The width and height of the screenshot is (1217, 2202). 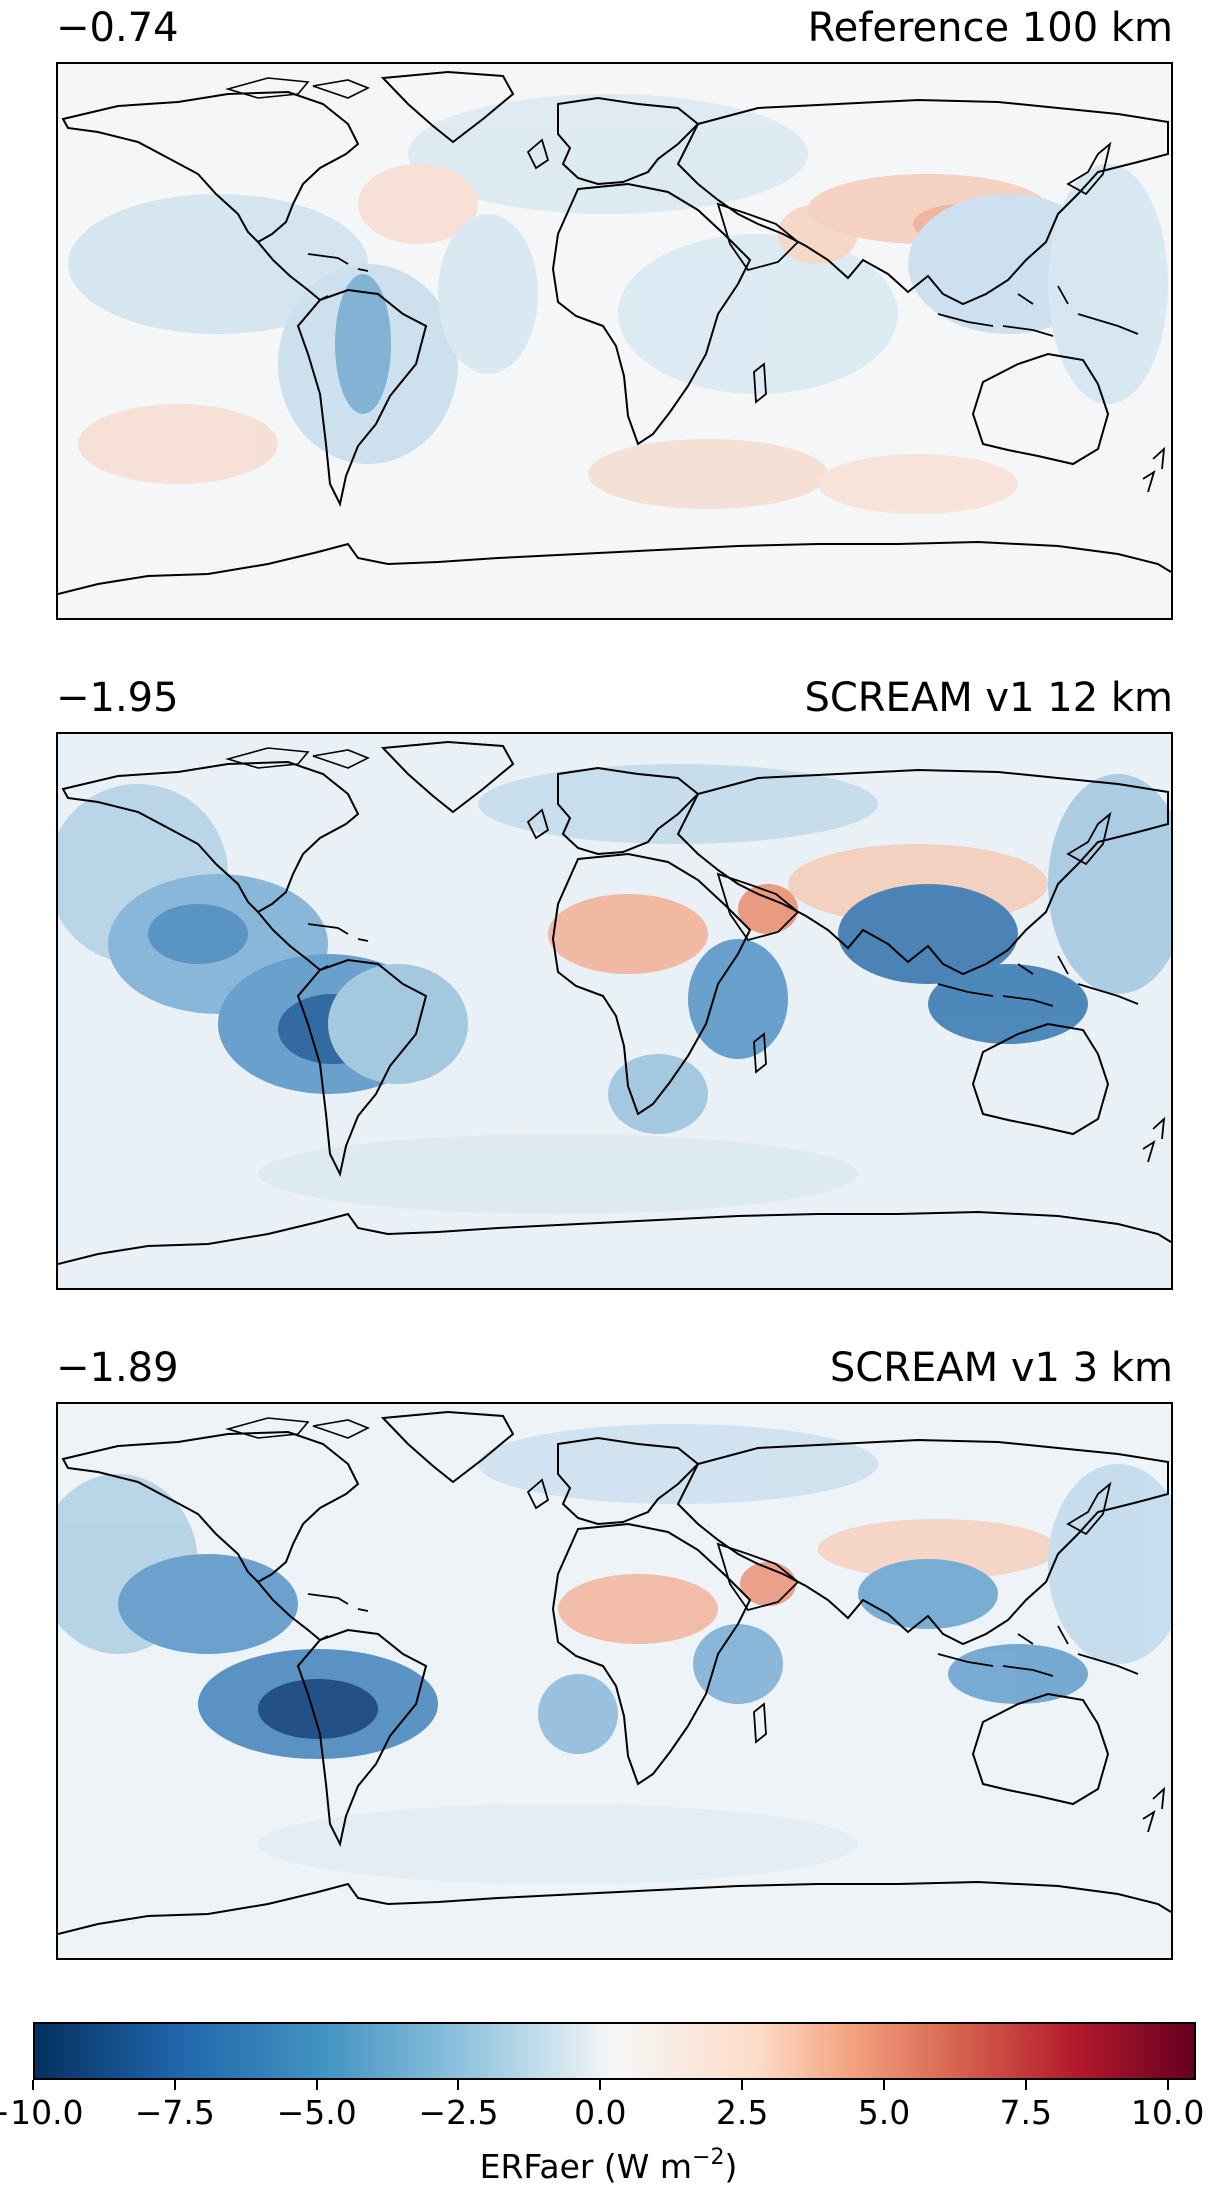 I want to click on colorbar-tick-label: −7.5, so click(x=174, y=2112).